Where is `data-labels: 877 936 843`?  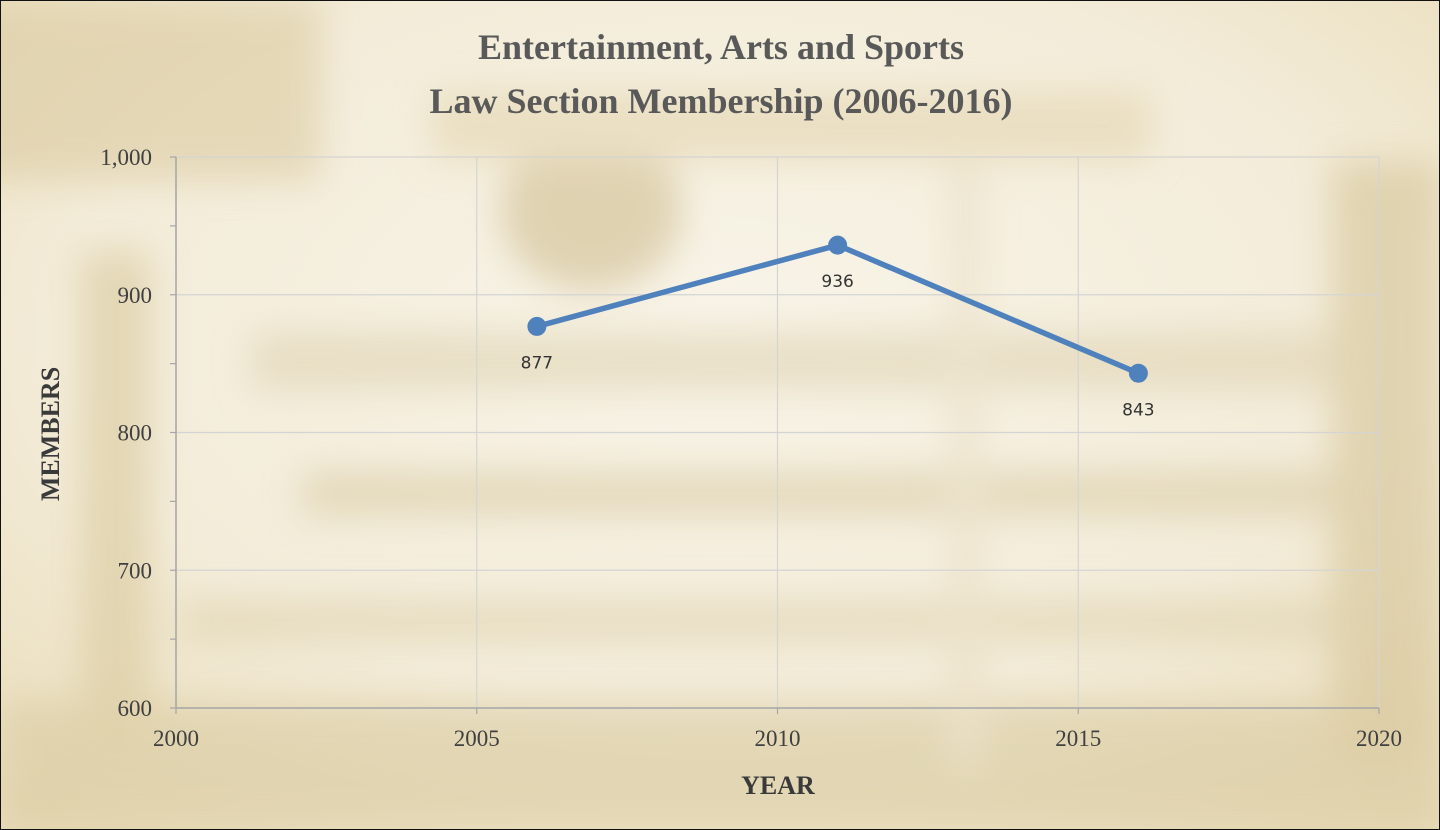 data-labels: 877 936 843 is located at coordinates (838, 346).